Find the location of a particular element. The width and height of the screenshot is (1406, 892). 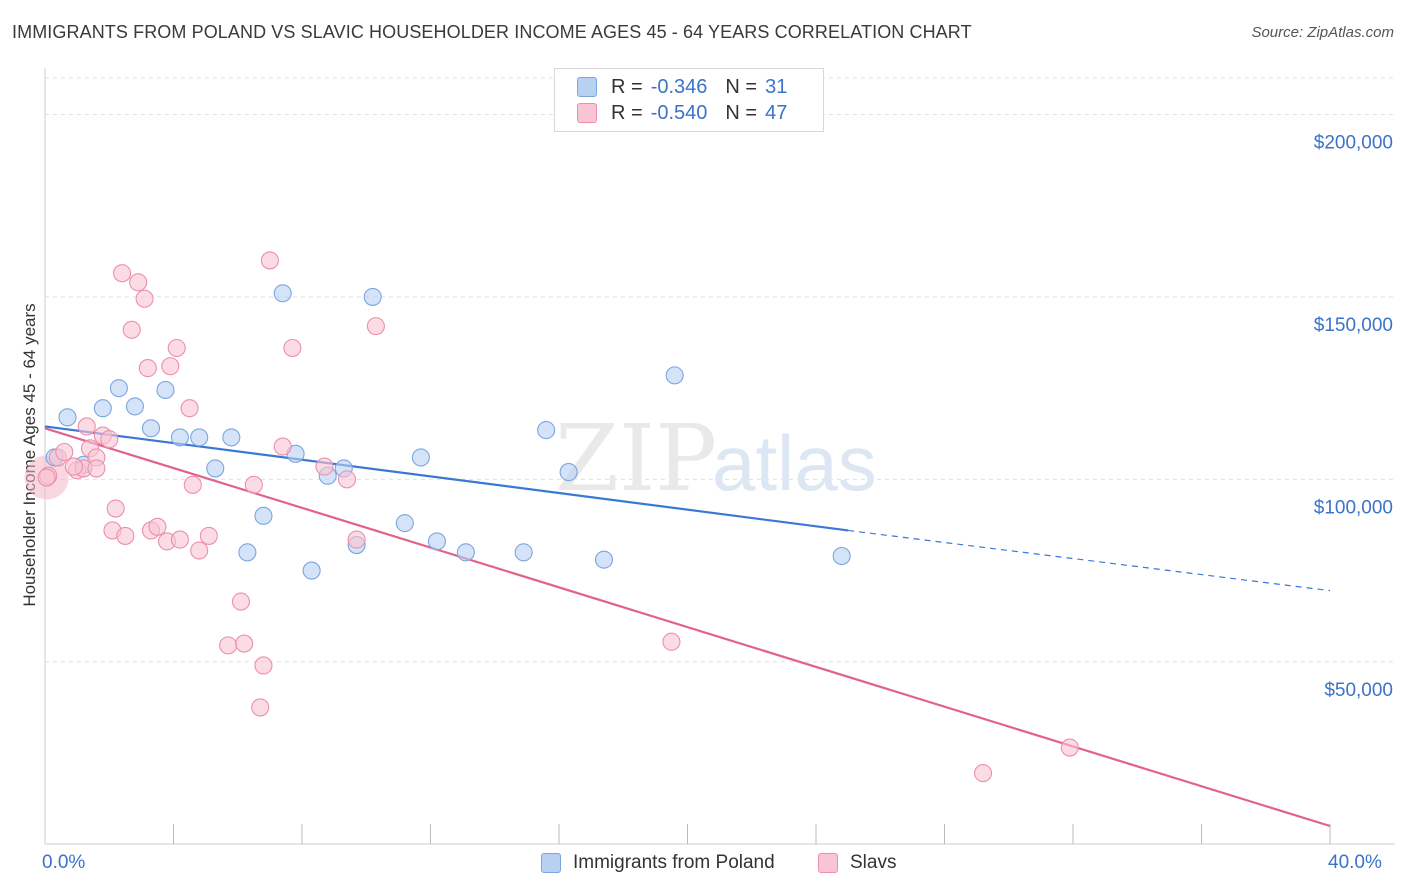

series-legend: Immigrants from Poland Slavs is located at coordinates (703, 865).